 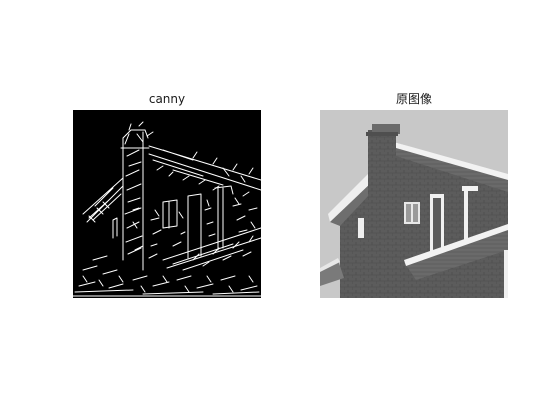 What do you see at coordinates (167, 209) in the screenshot?
I see `edge-lines` at bounding box center [167, 209].